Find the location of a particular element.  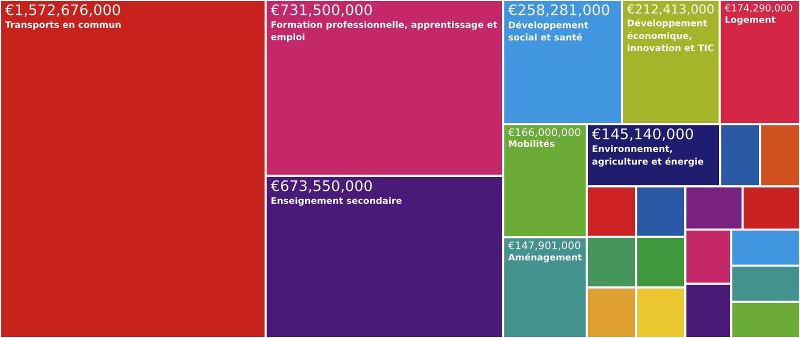

data-label: €1,572,676,000 is located at coordinates (62, 10).